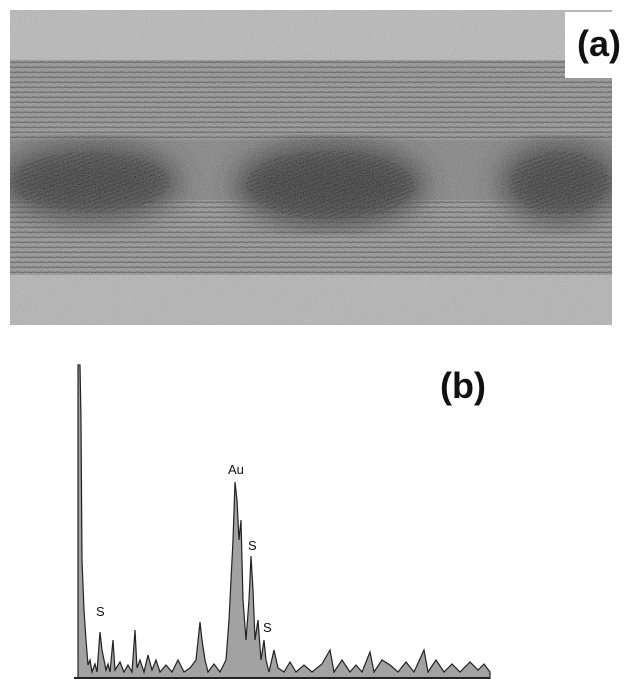 The width and height of the screenshot is (627, 679). I want to click on label-box, so click(596, 45).